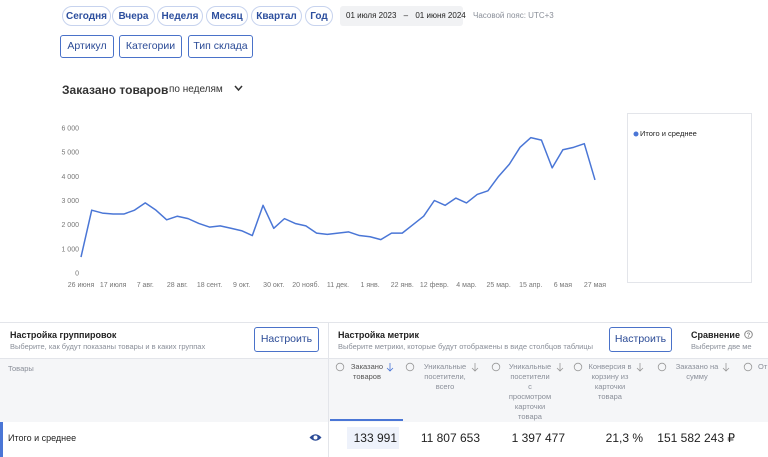 The height and width of the screenshot is (457, 768). Describe the element at coordinates (402, 285) in the screenshot. I see `x-tick-label: 22 янв.` at that location.